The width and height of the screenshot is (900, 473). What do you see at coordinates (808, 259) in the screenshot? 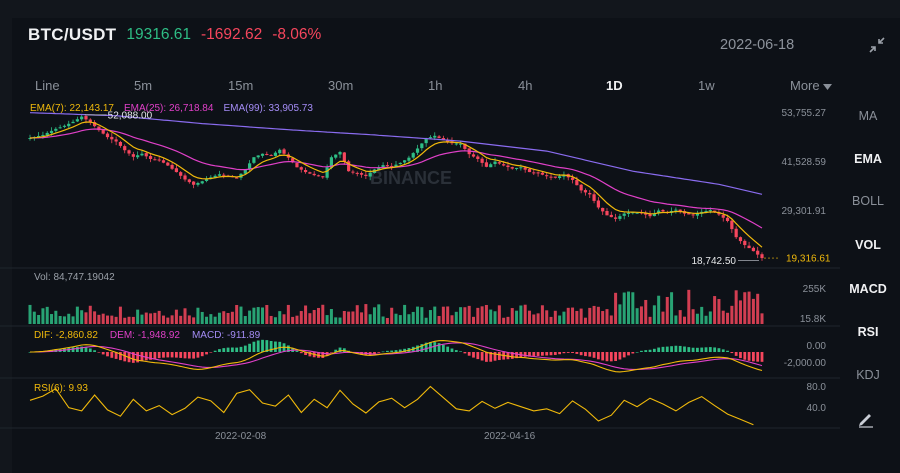
I see `last-price-tag: 19,316.61` at bounding box center [808, 259].